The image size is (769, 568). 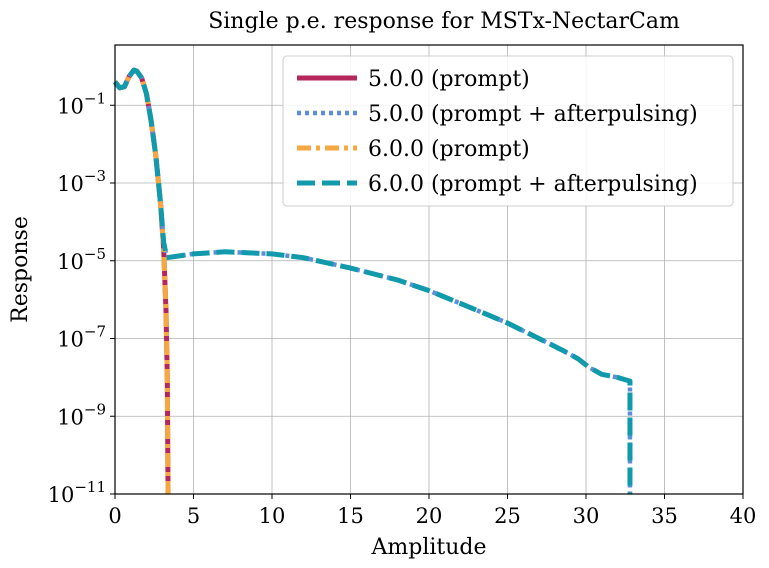 I want to click on x-tick-label: 25, so click(x=507, y=516).